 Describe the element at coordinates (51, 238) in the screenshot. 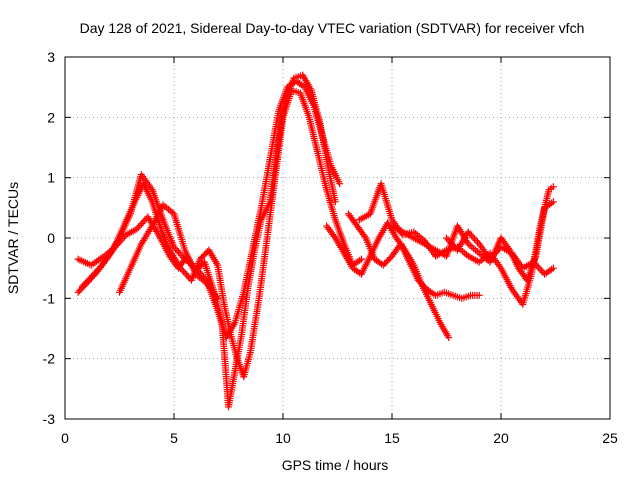

I see `y-tick-label: 0` at that location.